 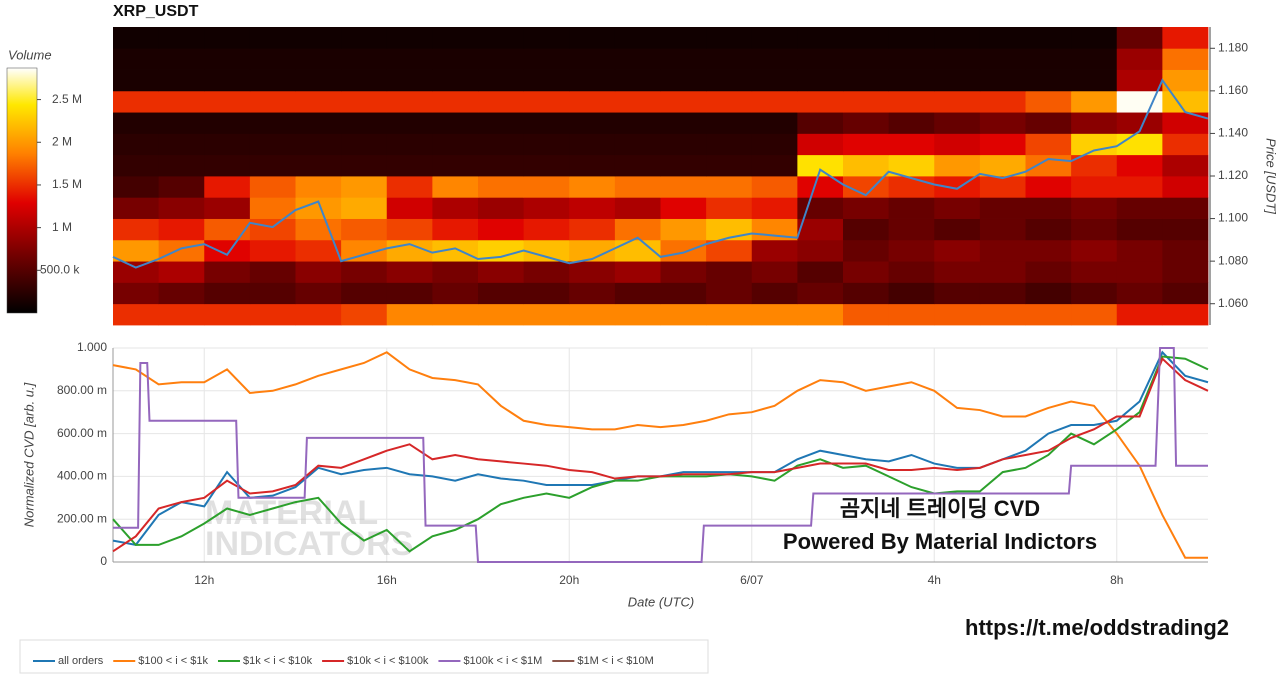 I want to click on legend-label: $10k < i < $100k, so click(x=388, y=661).